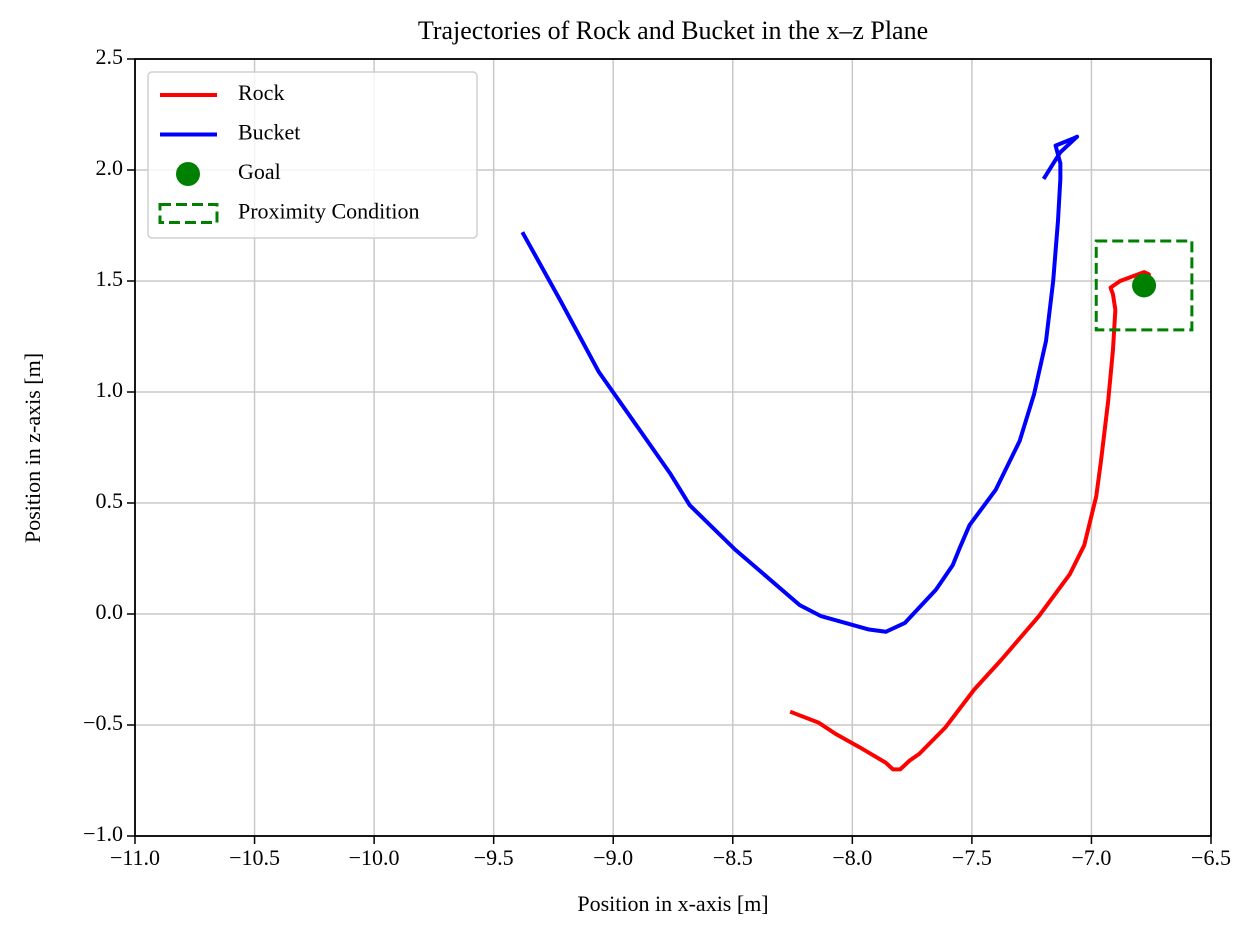 The width and height of the screenshot is (1260, 940). What do you see at coordinates (110, 500) in the screenshot?
I see `y-tick-label: 0.5` at bounding box center [110, 500].